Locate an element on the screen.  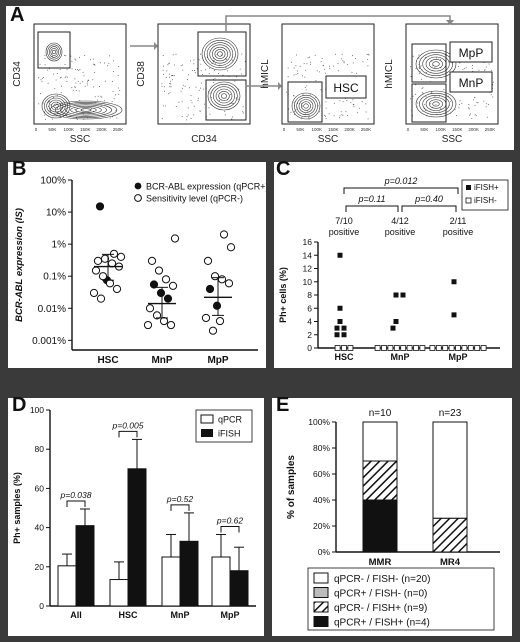
facs-gate is located at coordinates (54, 50).